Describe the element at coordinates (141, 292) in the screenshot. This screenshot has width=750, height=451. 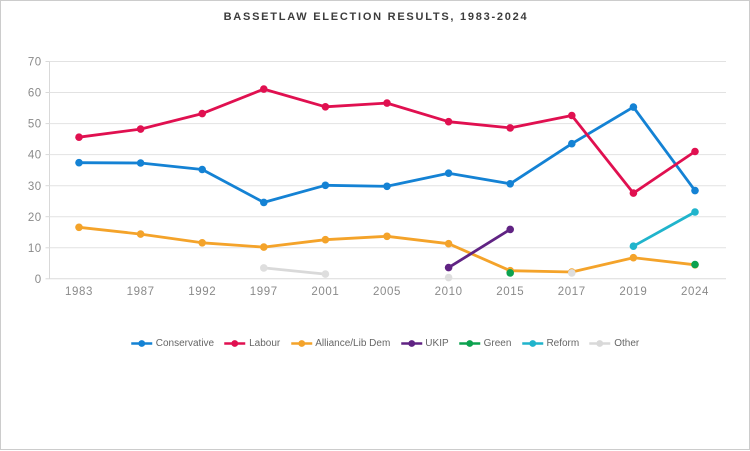
I see `svg-text: 1987` at that location.